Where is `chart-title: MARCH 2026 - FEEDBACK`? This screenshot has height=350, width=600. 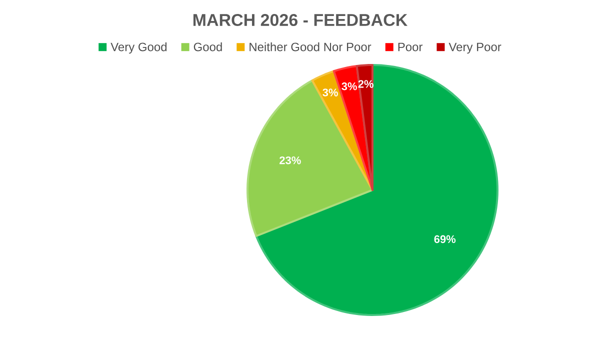 chart-title: MARCH 2026 - FEEDBACK is located at coordinates (300, 20).